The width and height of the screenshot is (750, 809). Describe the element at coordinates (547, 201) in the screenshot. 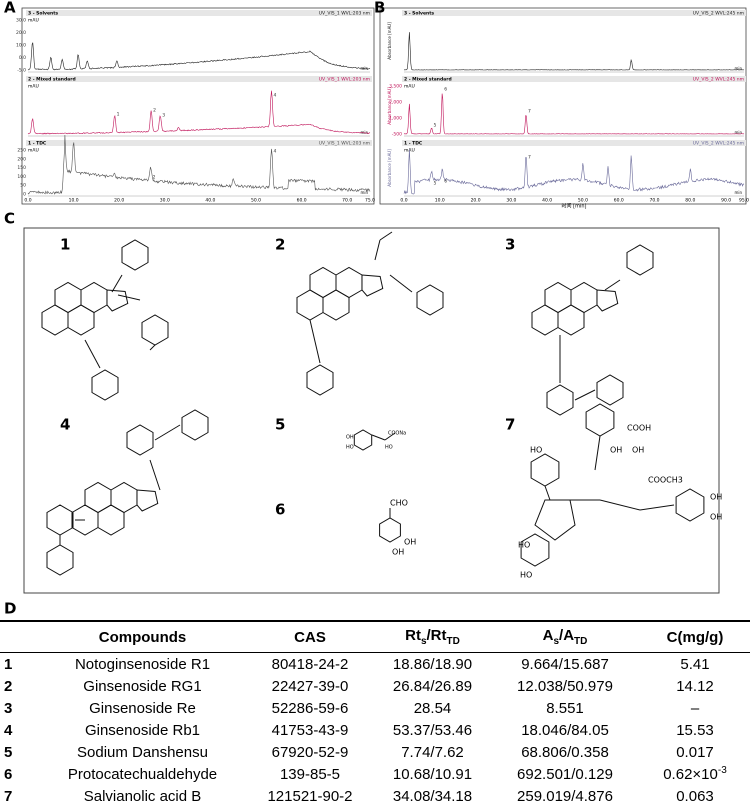

I see `x-tick-label: 40.0` at that location.